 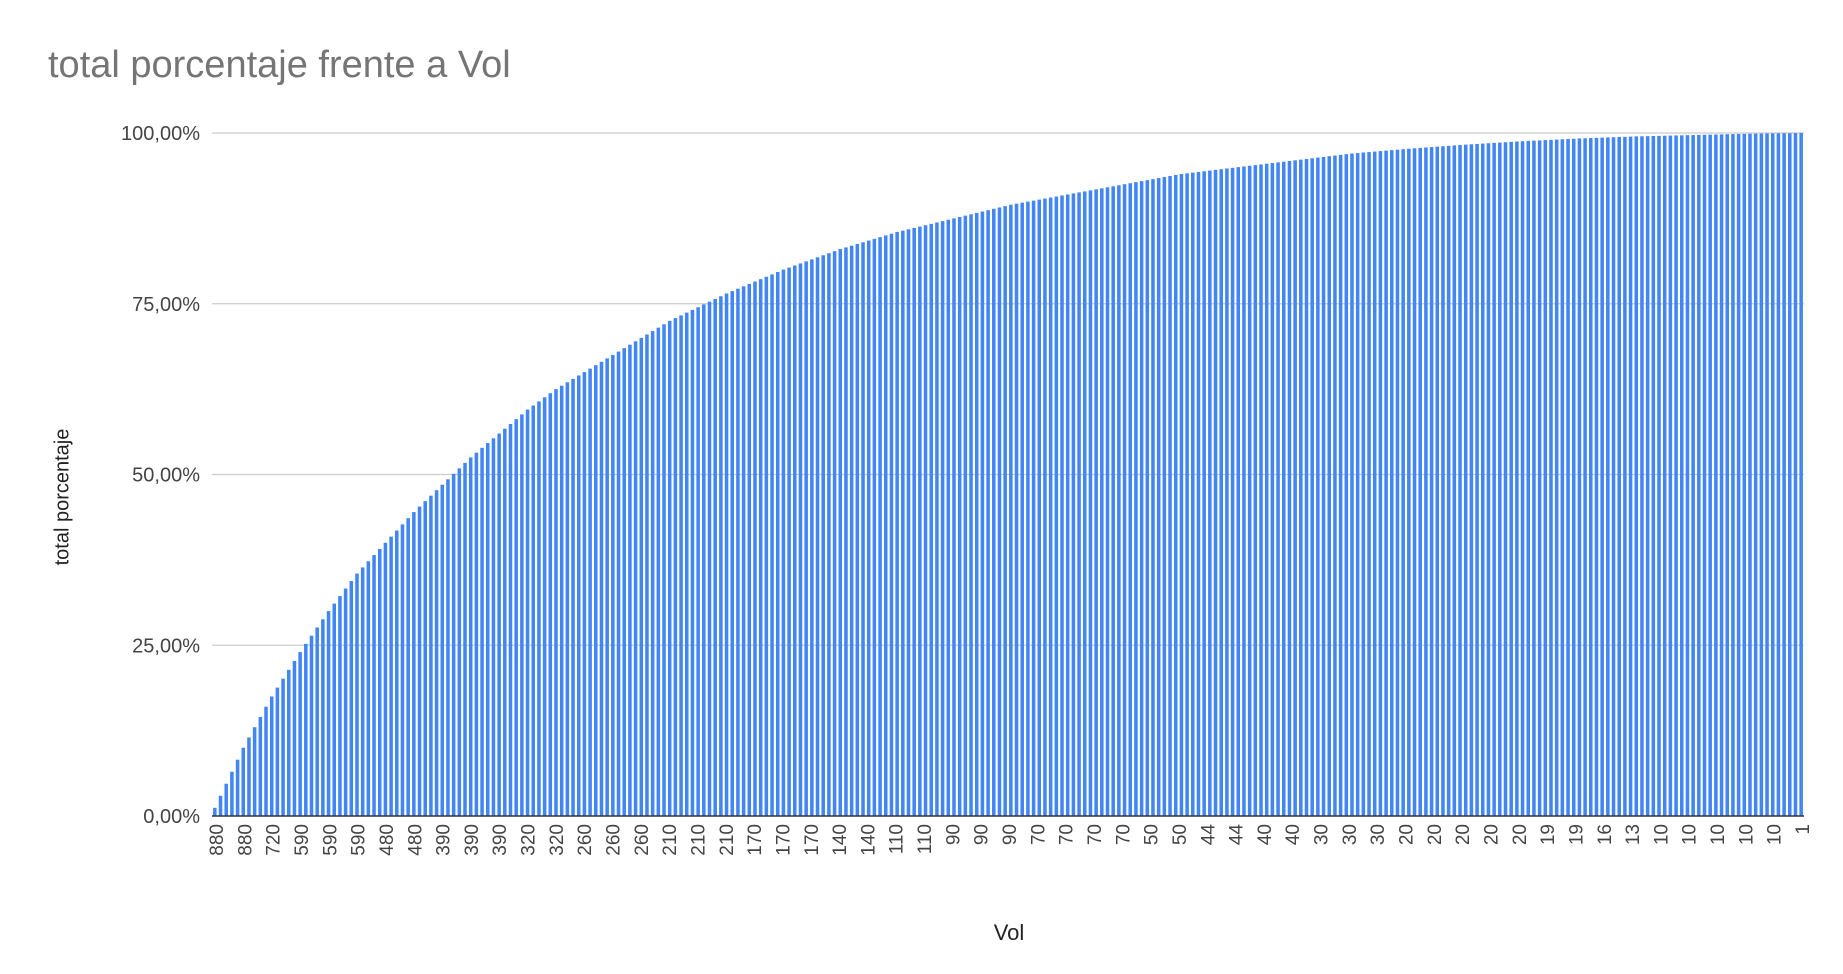 I want to click on y-tick-label: 75,00%, so click(x=166, y=305).